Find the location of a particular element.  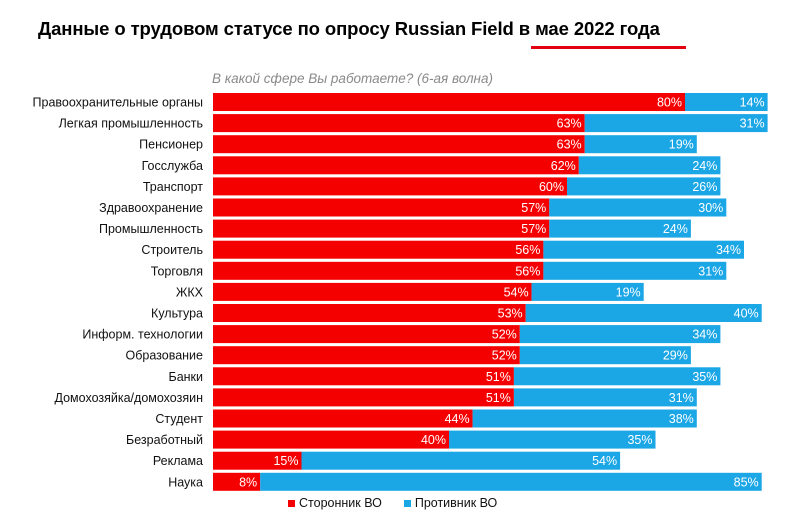

category-label: Транспорт is located at coordinates (173, 187).